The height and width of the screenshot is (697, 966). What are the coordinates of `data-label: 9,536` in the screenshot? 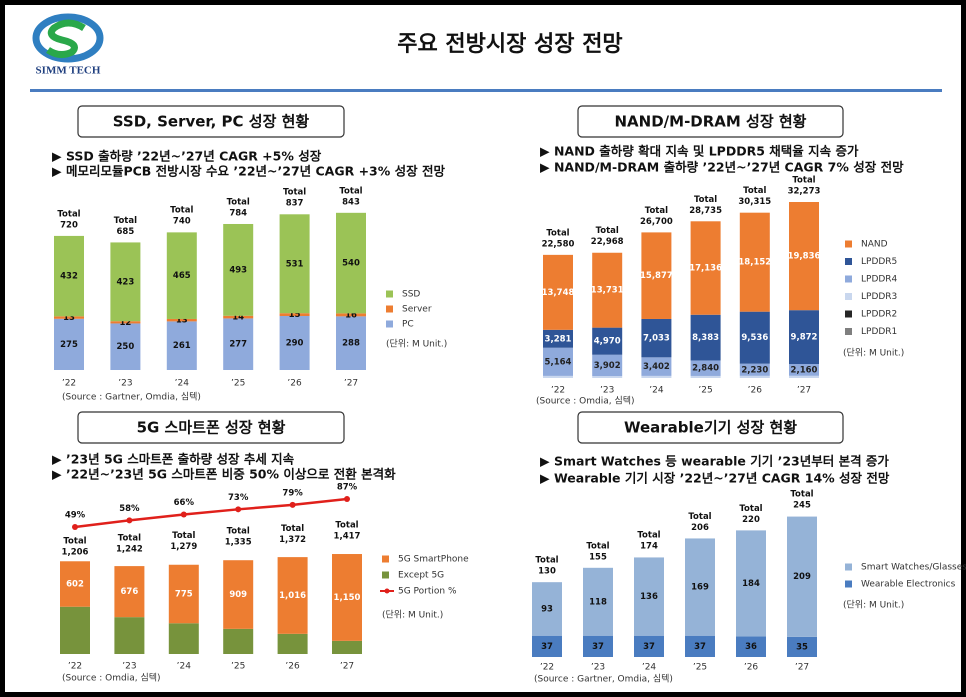 It's located at (754, 338).